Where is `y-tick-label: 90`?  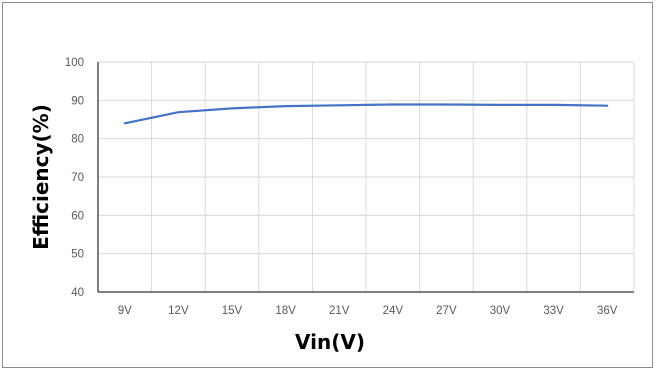 y-tick-label: 90 is located at coordinates (77, 101).